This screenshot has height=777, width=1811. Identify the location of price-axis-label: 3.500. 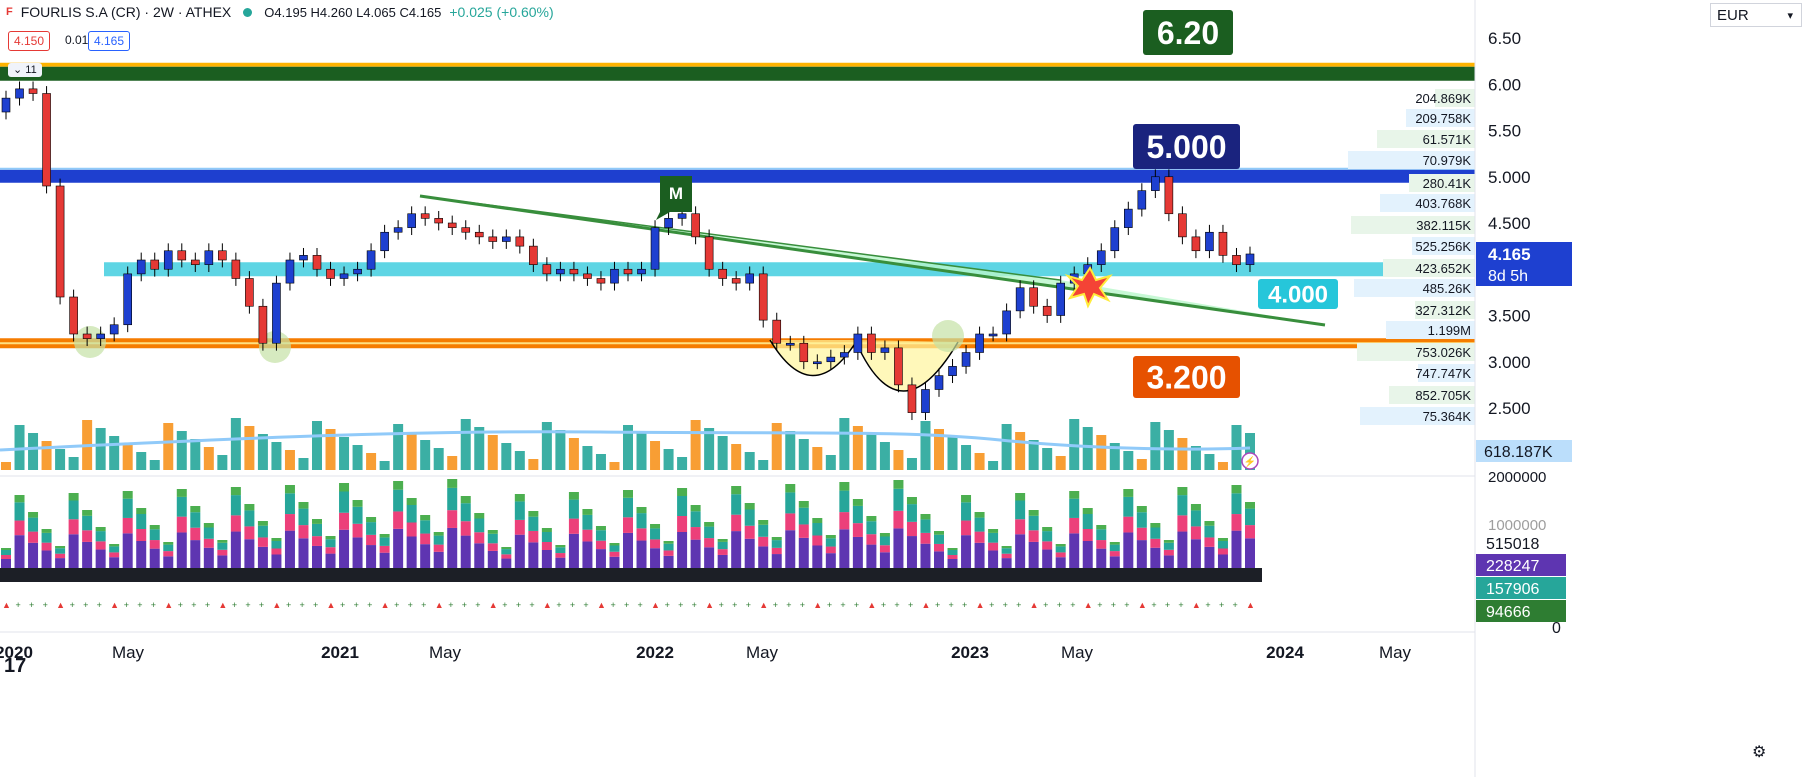
(1509, 316).